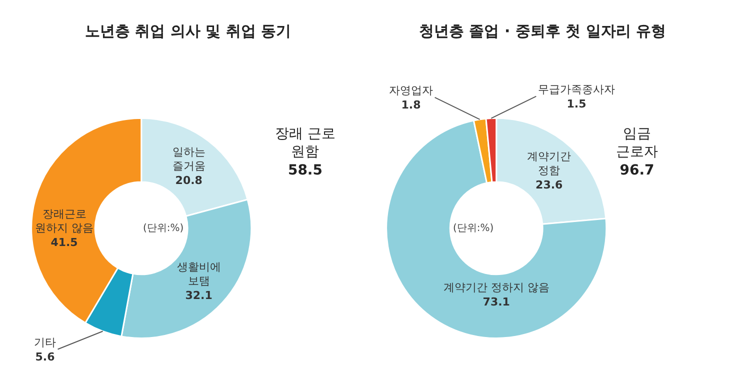 Image resolution: width=730 pixels, height=377 pixels. I want to click on slice-label: 계약기간 정하지 않음, so click(496, 287).